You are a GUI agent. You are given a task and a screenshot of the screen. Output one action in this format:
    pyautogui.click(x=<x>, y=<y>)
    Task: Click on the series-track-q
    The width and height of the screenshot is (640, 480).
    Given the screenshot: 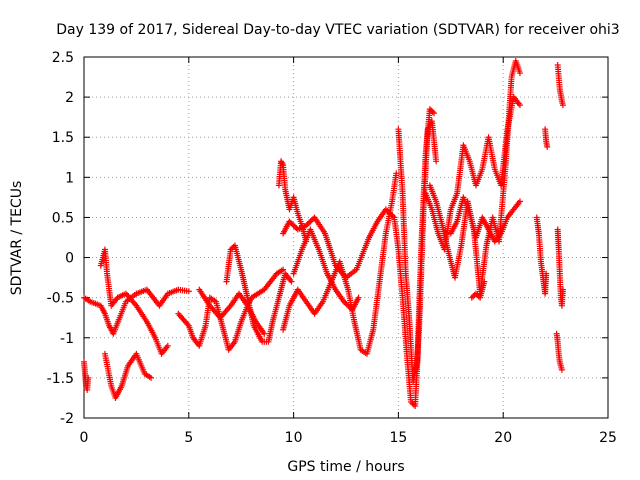 What is the action you would take?
    pyautogui.click(x=478, y=289)
    